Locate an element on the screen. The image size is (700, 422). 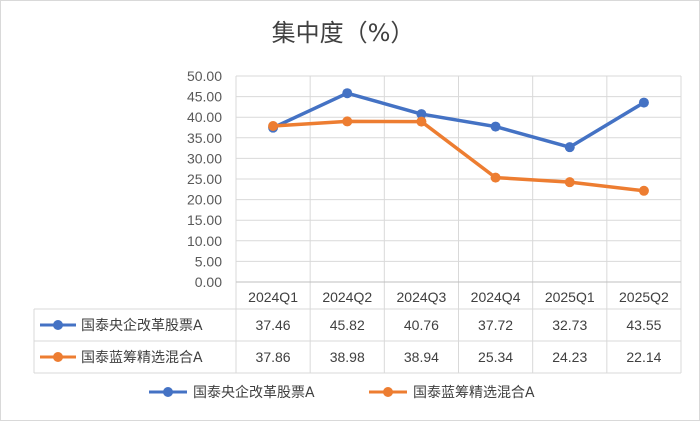
y-tick-label: 40.00 is located at coordinates (204, 117).